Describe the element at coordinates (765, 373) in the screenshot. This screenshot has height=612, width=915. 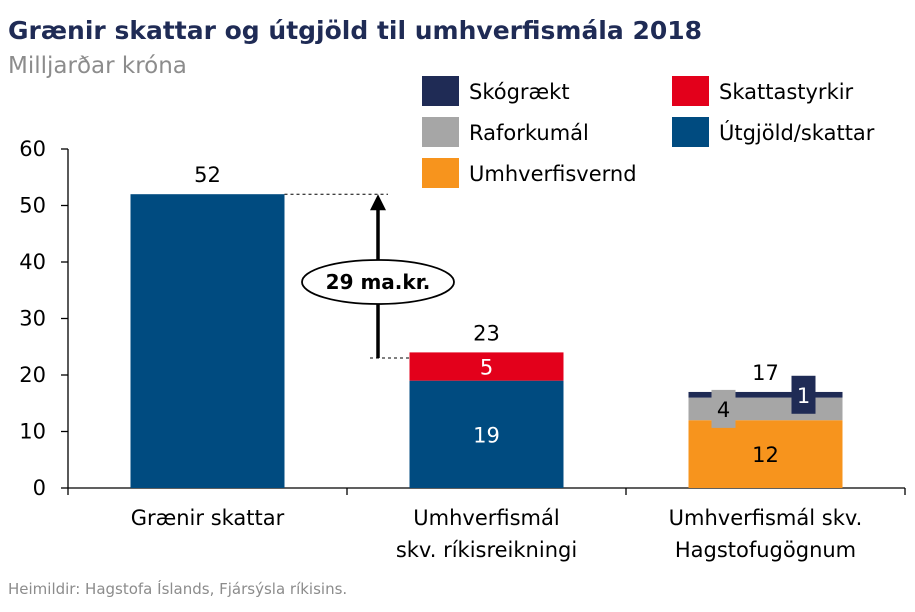
I see `total-label: 17` at that location.